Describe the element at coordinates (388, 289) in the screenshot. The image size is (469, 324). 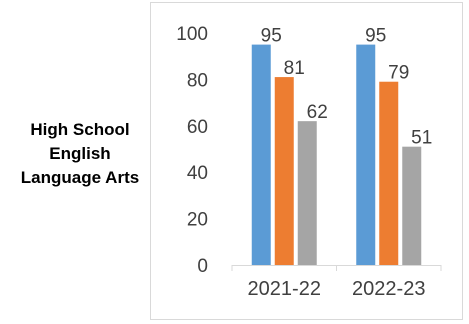
I see `x-category-label: 2022-23` at that location.